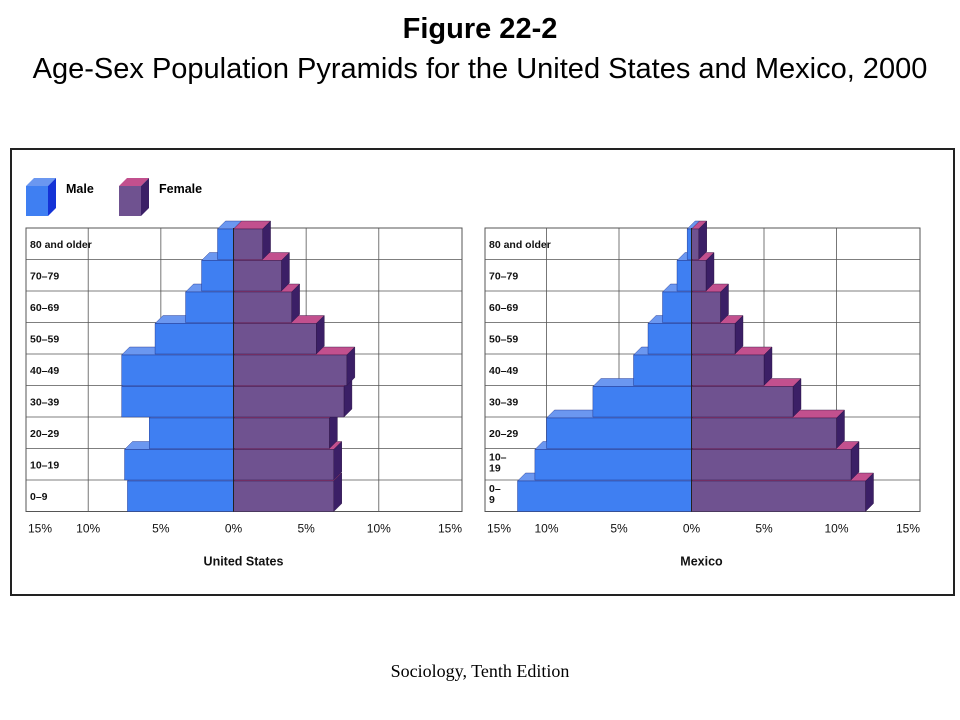 The height and width of the screenshot is (720, 960). Describe the element at coordinates (134, 197) in the screenshot. I see `legend-female-swatch` at that location.